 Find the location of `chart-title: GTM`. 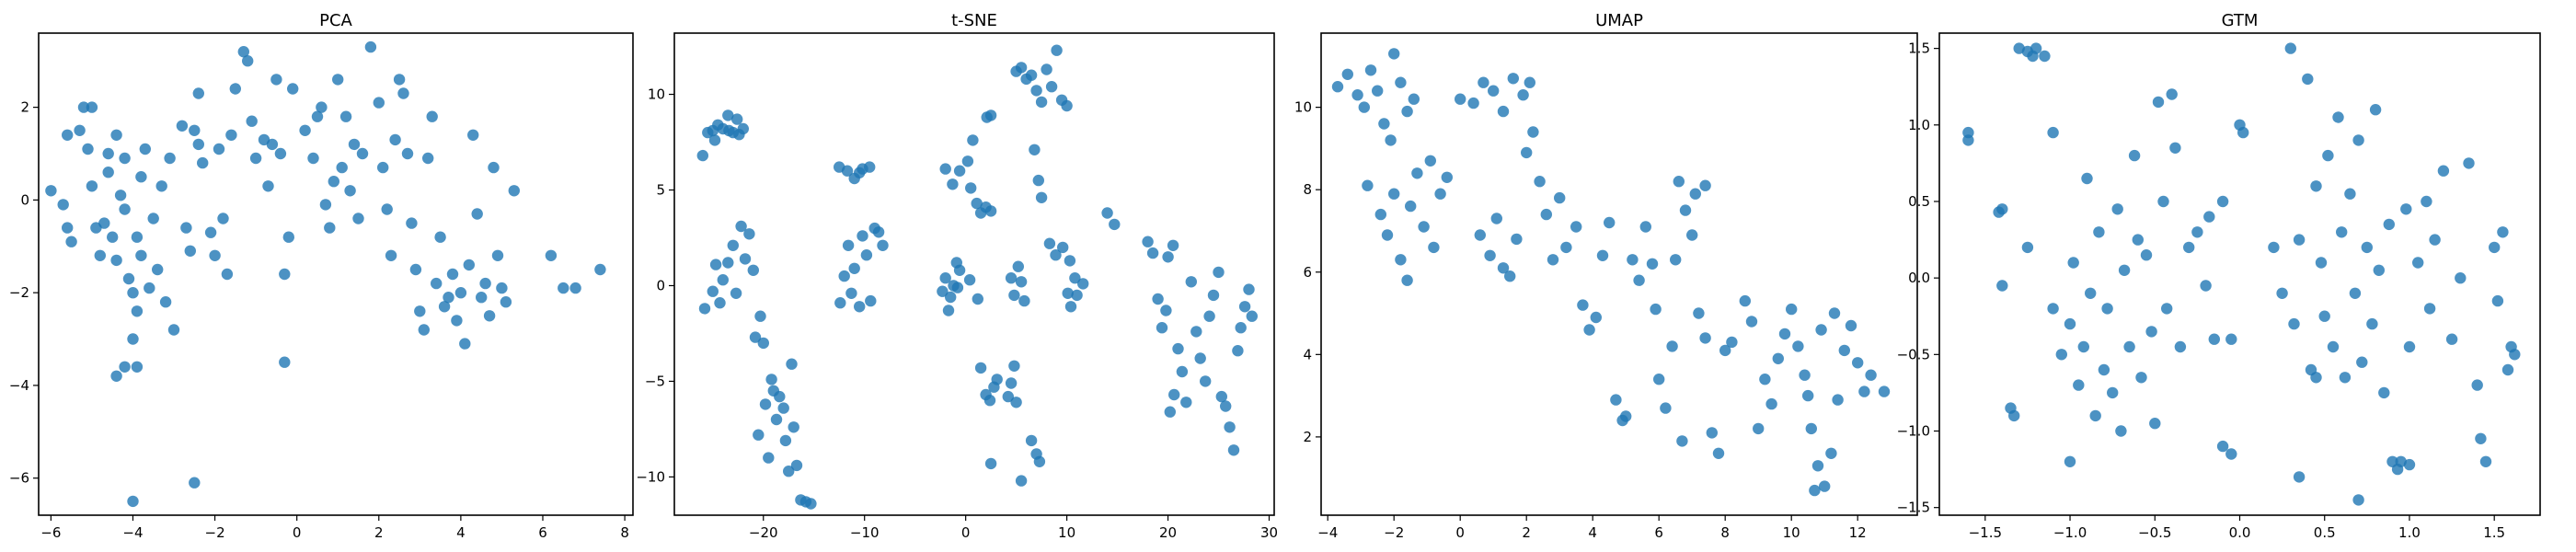

chart-title: GTM is located at coordinates (2240, 20).